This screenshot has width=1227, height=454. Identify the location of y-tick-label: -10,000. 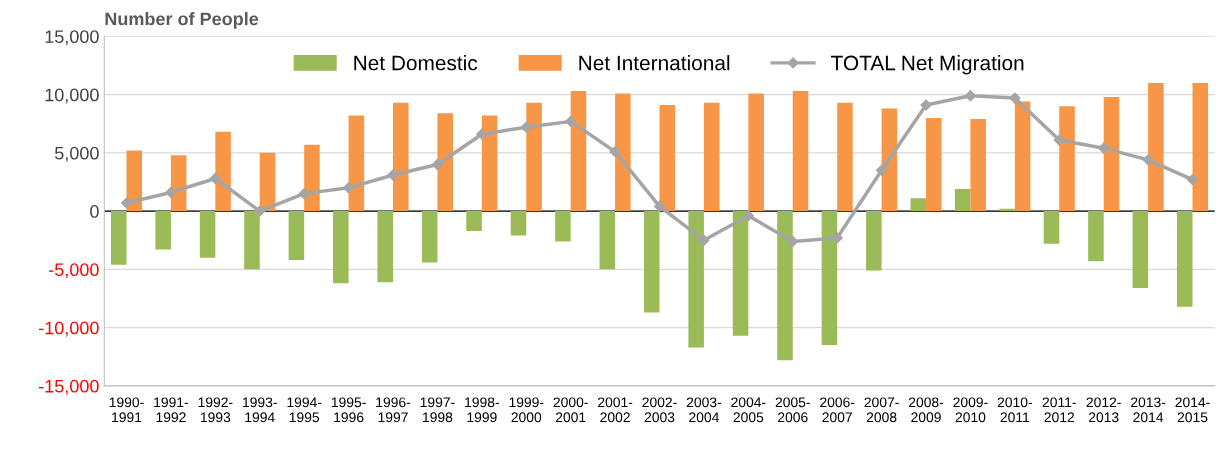
(69, 329).